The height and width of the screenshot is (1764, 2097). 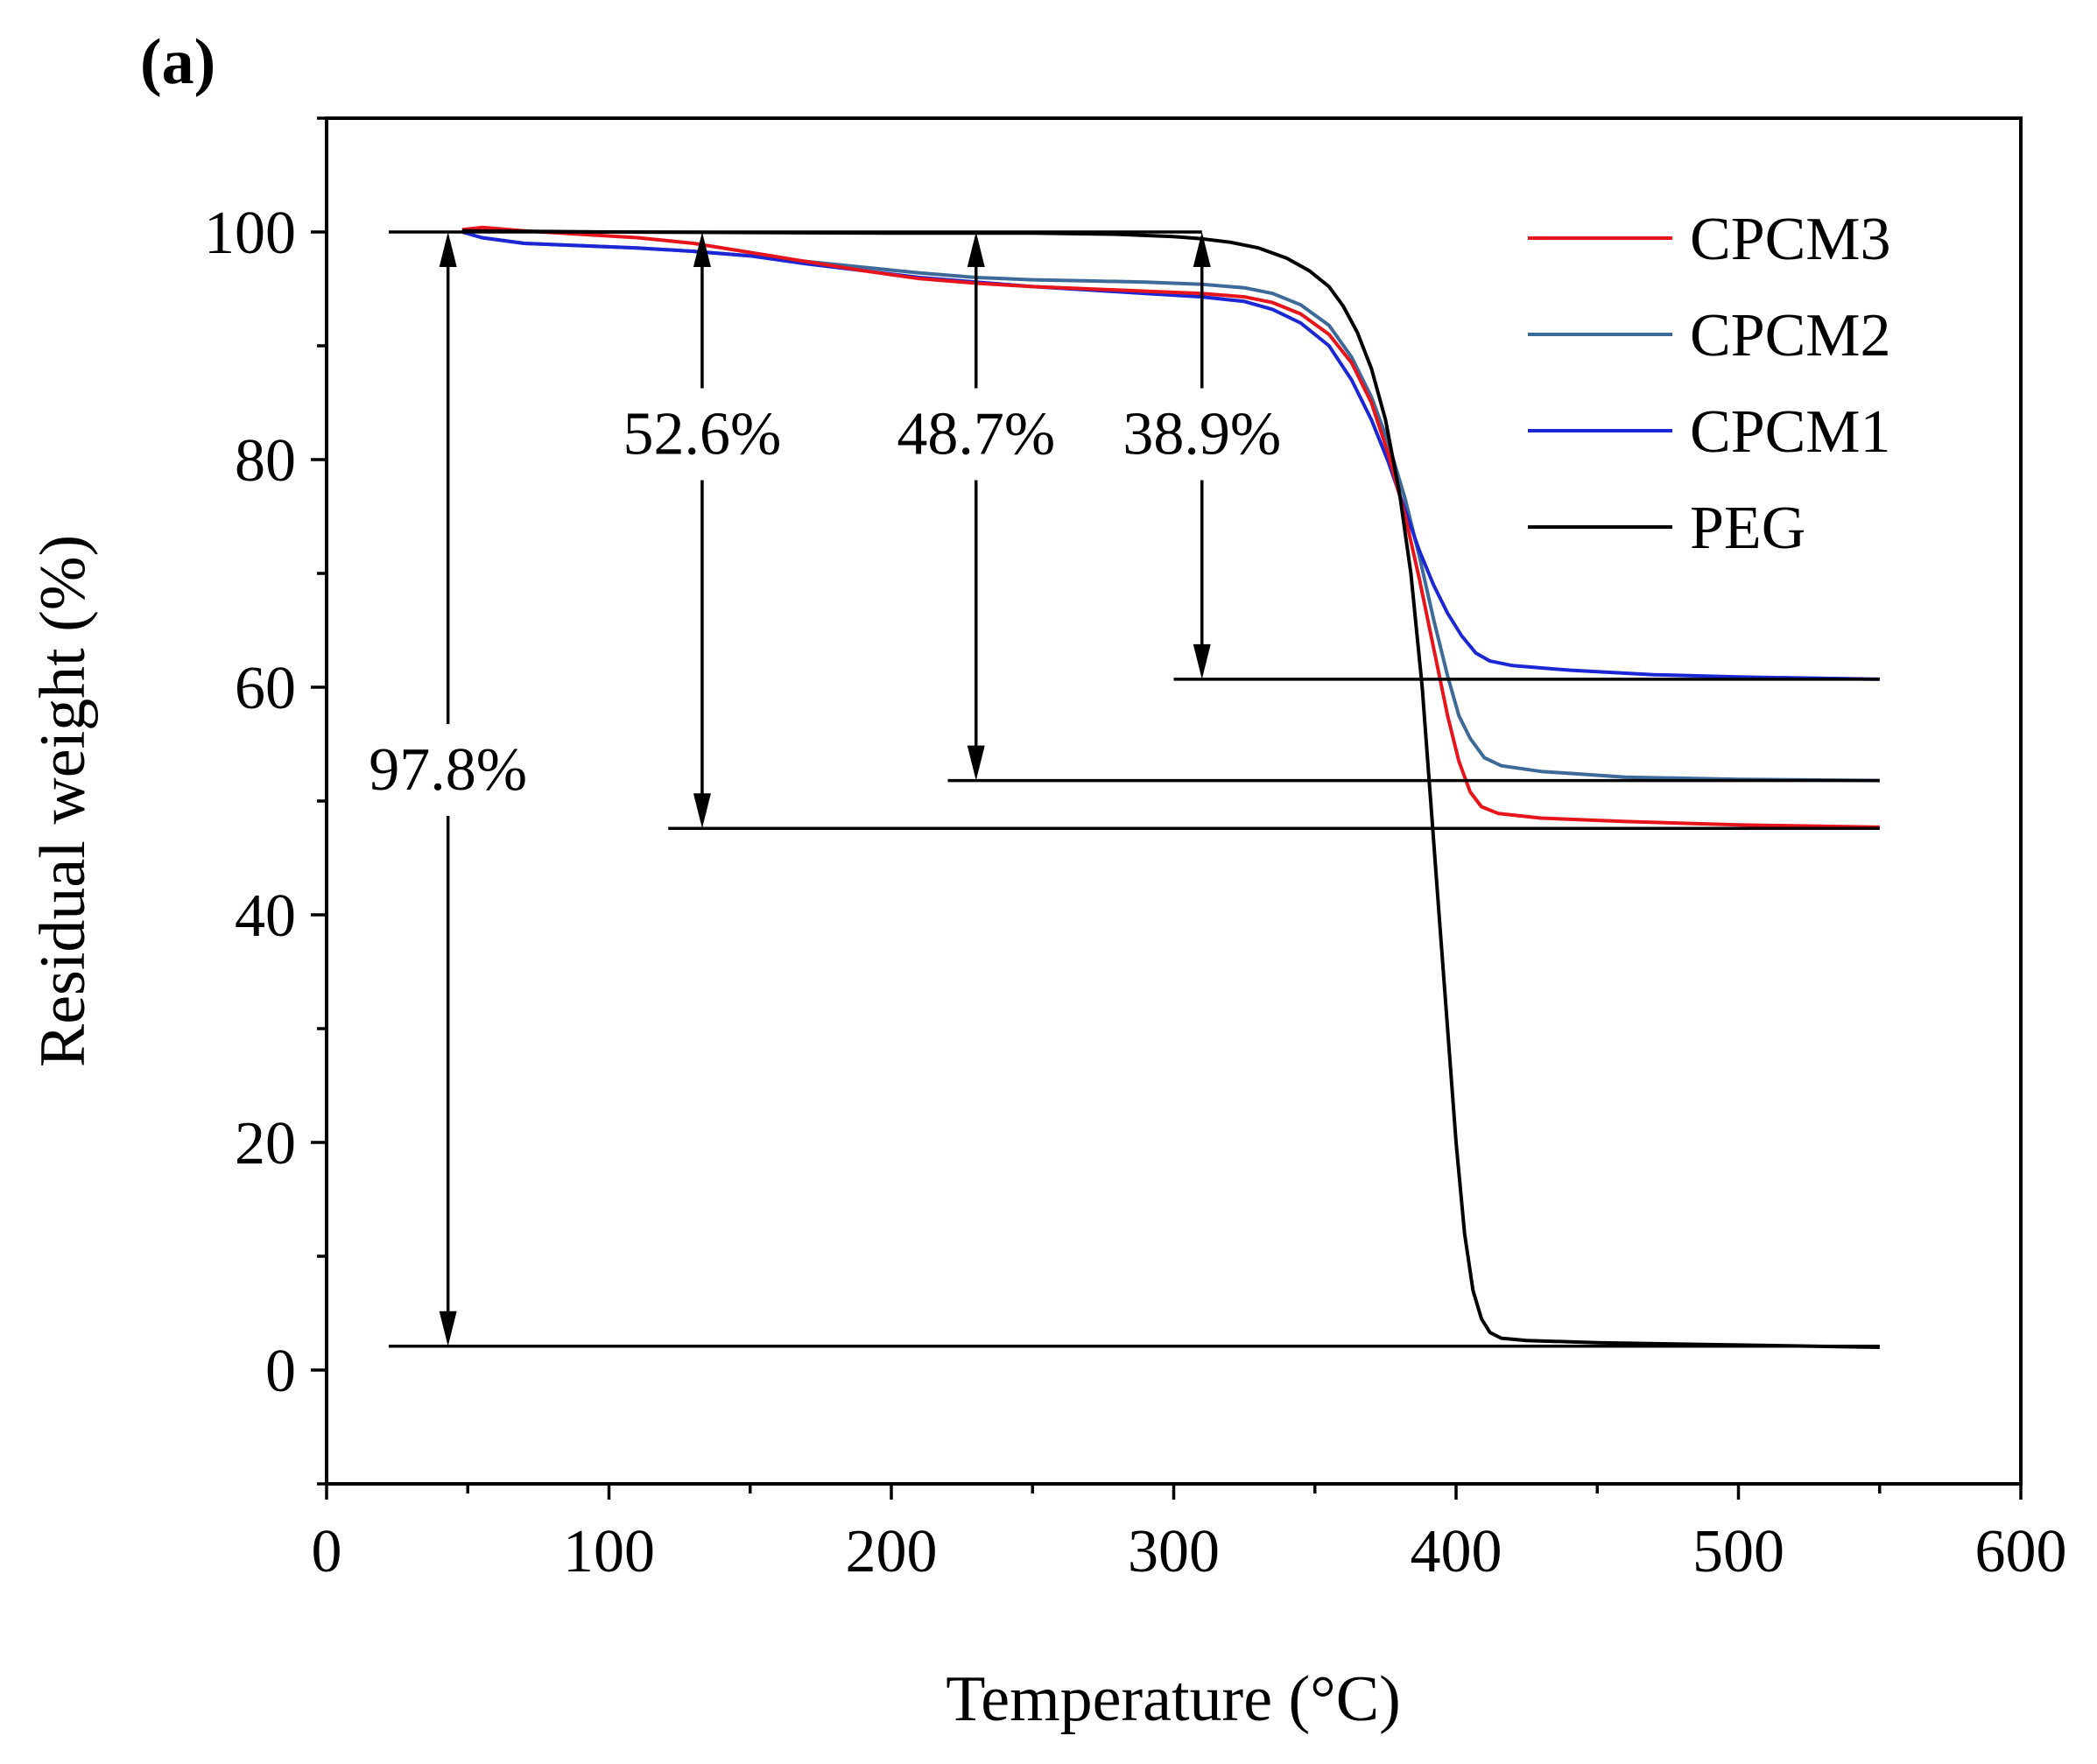 What do you see at coordinates (609, 1552) in the screenshot?
I see `x-tick-label: 100` at bounding box center [609, 1552].